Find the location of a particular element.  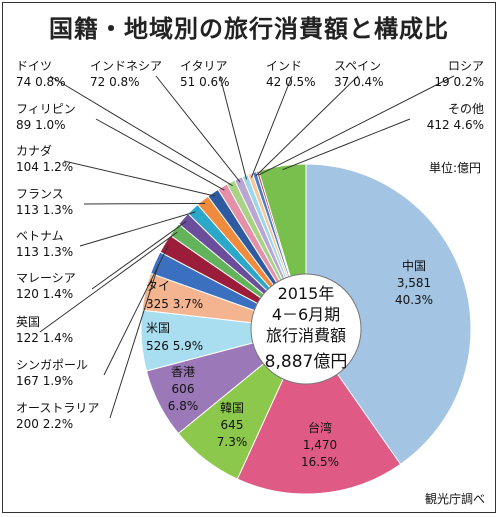

outside-name-label: その他 is located at coordinates (466, 109).